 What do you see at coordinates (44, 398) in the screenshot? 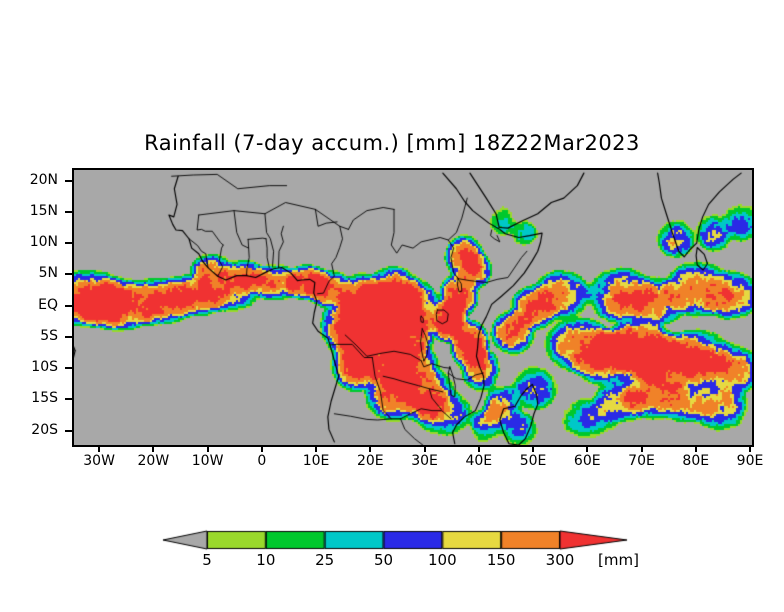
I see `y-axis-tick-label: 15S` at bounding box center [44, 398].